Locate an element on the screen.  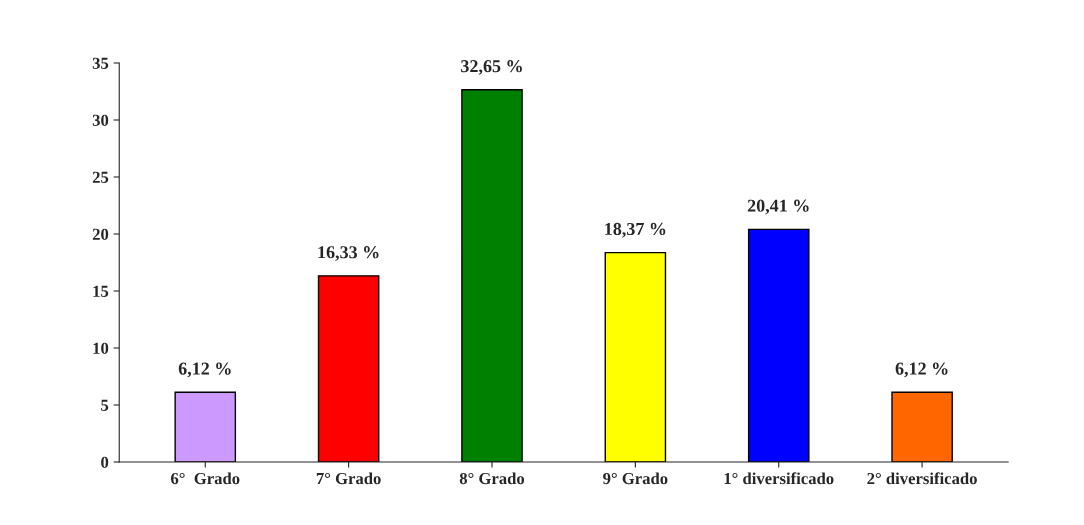
data-label: 32,65 % is located at coordinates (491, 67).